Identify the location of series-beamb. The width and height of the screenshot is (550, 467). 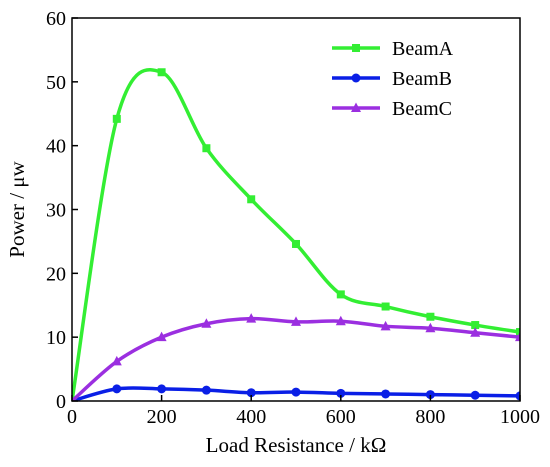
(296, 392).